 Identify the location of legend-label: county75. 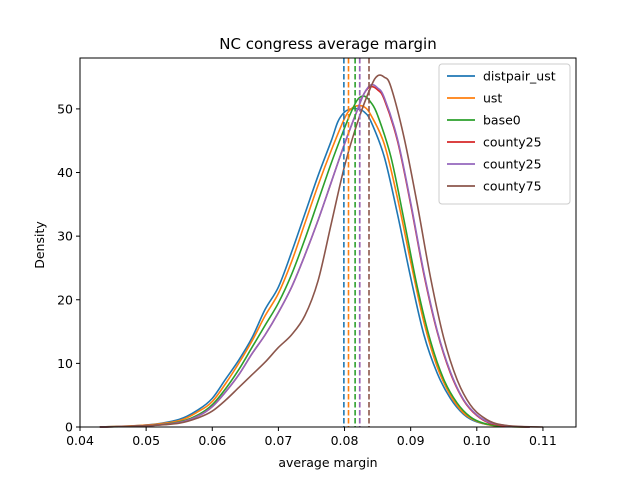
(512, 186).